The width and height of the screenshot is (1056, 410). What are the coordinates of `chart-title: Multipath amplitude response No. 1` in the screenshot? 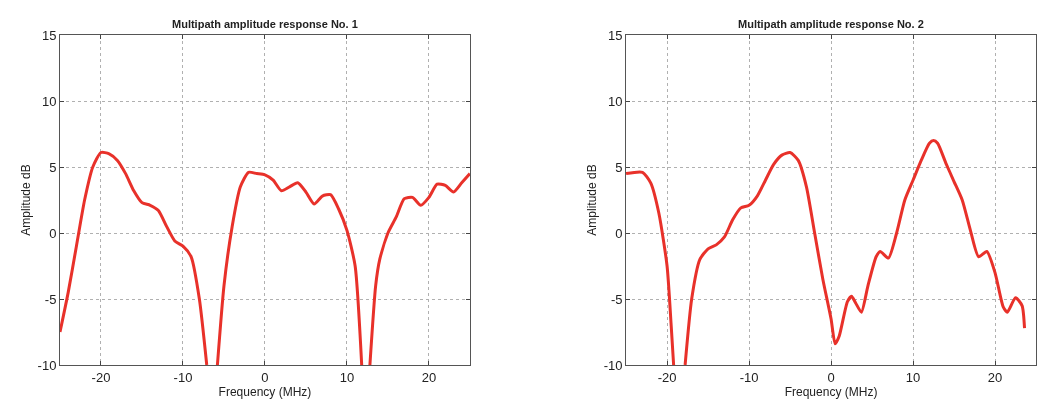 It's located at (265, 24).